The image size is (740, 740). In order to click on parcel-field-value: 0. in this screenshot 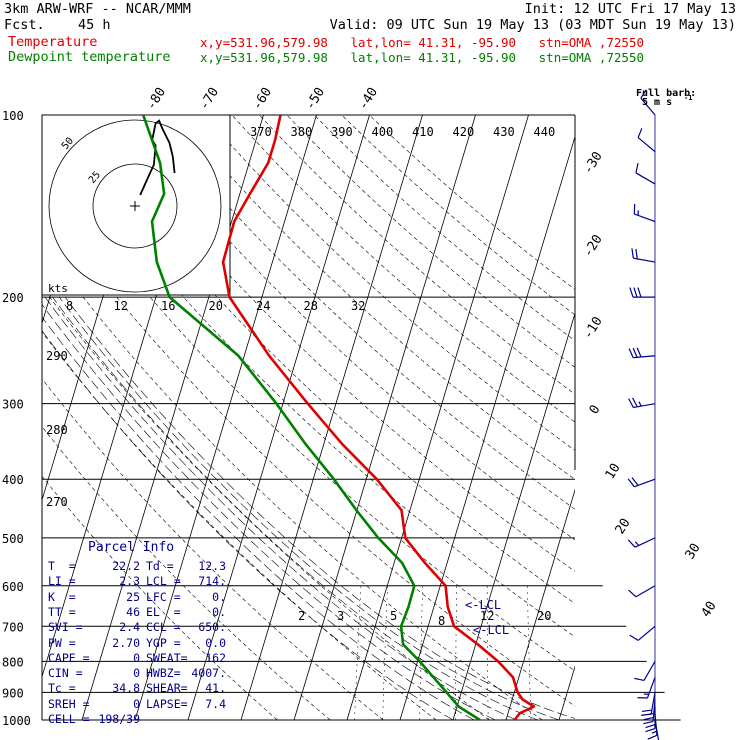, I will do `click(219, 611)`.